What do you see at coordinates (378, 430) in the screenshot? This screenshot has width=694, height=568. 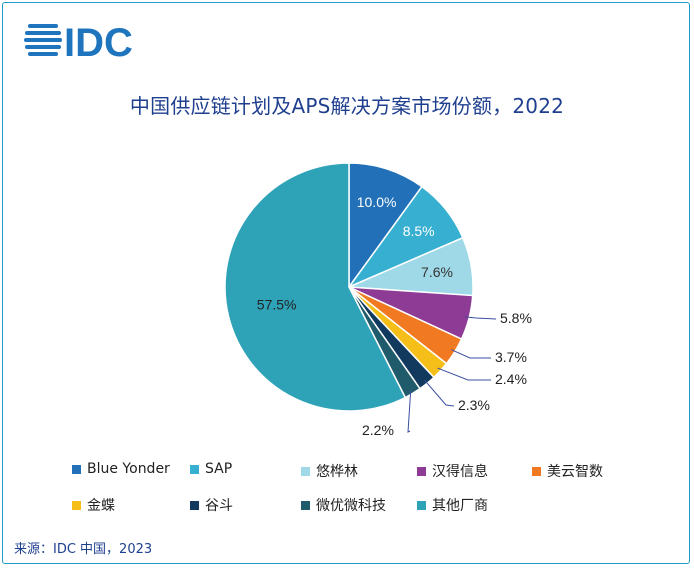 I see `data-label: 2.2%` at bounding box center [378, 430].